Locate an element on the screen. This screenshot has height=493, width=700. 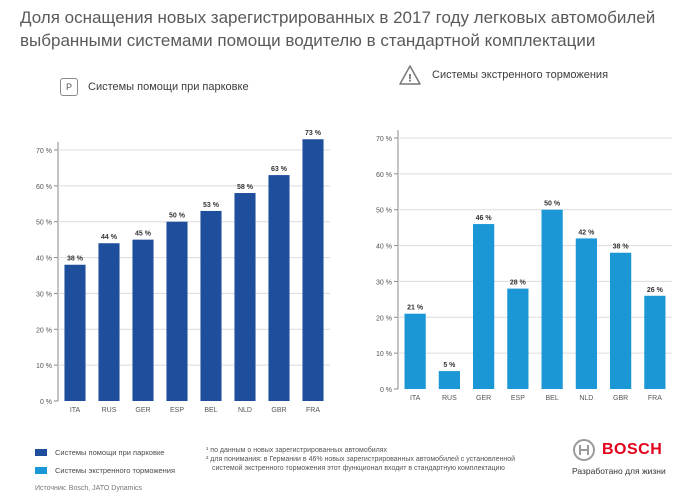
braking-xtick-label: BEL is located at coordinates (552, 398).